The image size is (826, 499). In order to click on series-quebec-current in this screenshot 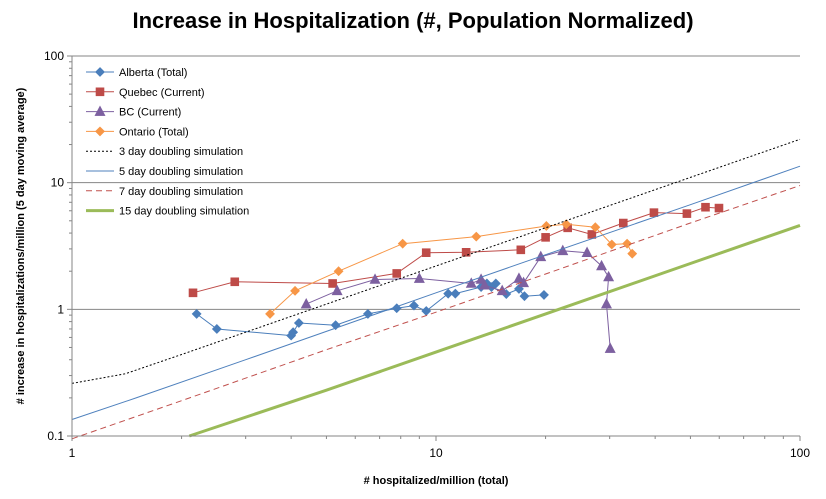, I will do `click(456, 250)`.